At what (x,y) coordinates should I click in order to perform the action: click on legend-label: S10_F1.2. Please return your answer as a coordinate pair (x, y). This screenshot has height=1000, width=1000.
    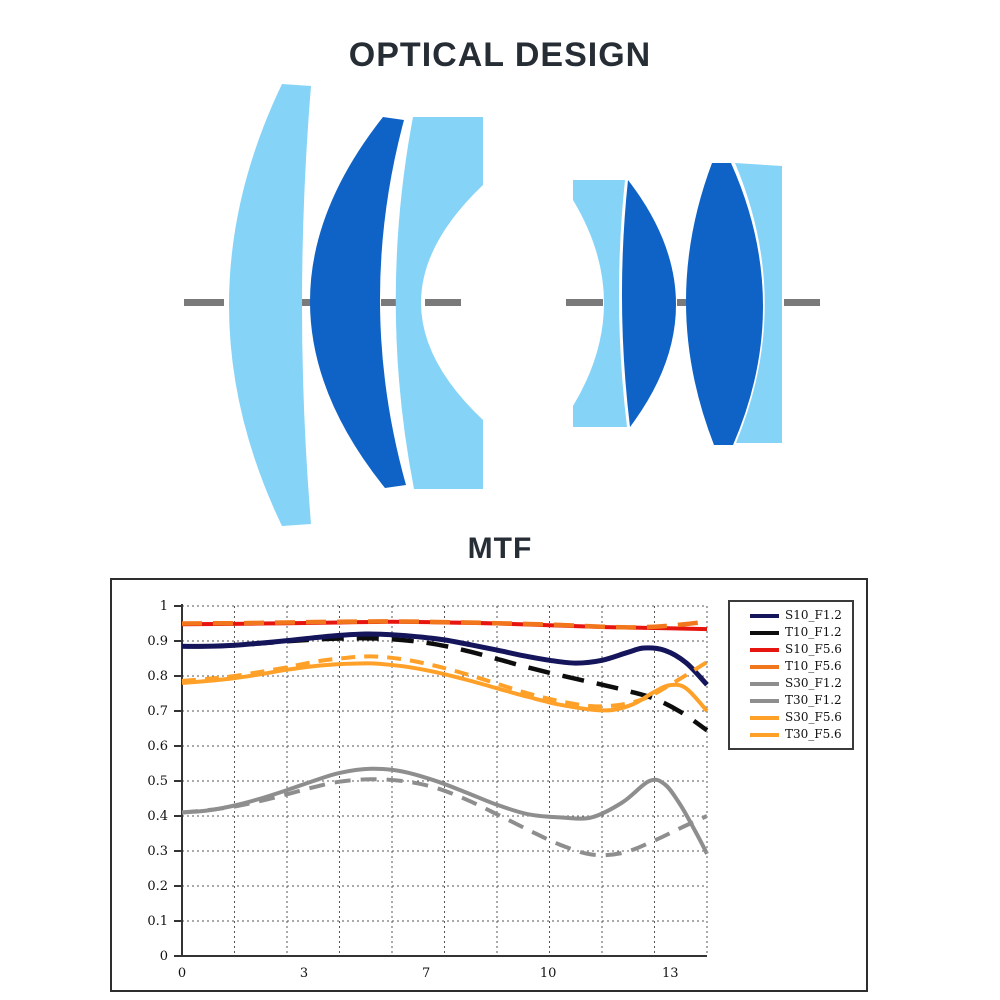
    Looking at the image, I should click on (813, 615).